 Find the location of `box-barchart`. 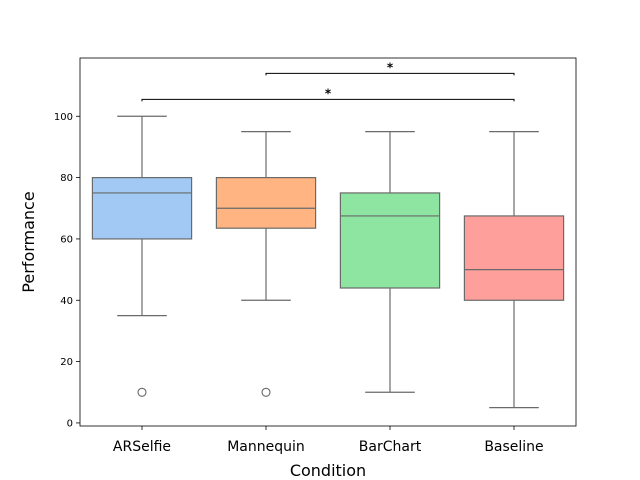

box-barchart is located at coordinates (390, 262).